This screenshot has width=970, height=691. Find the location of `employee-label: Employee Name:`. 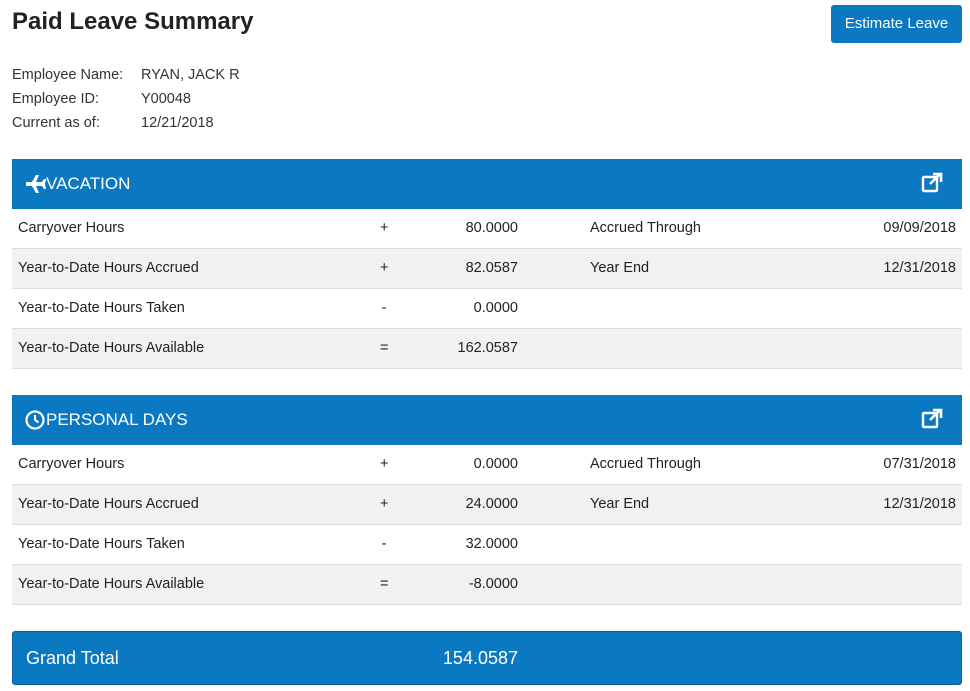

employee-label: Employee Name: is located at coordinates (68, 75).